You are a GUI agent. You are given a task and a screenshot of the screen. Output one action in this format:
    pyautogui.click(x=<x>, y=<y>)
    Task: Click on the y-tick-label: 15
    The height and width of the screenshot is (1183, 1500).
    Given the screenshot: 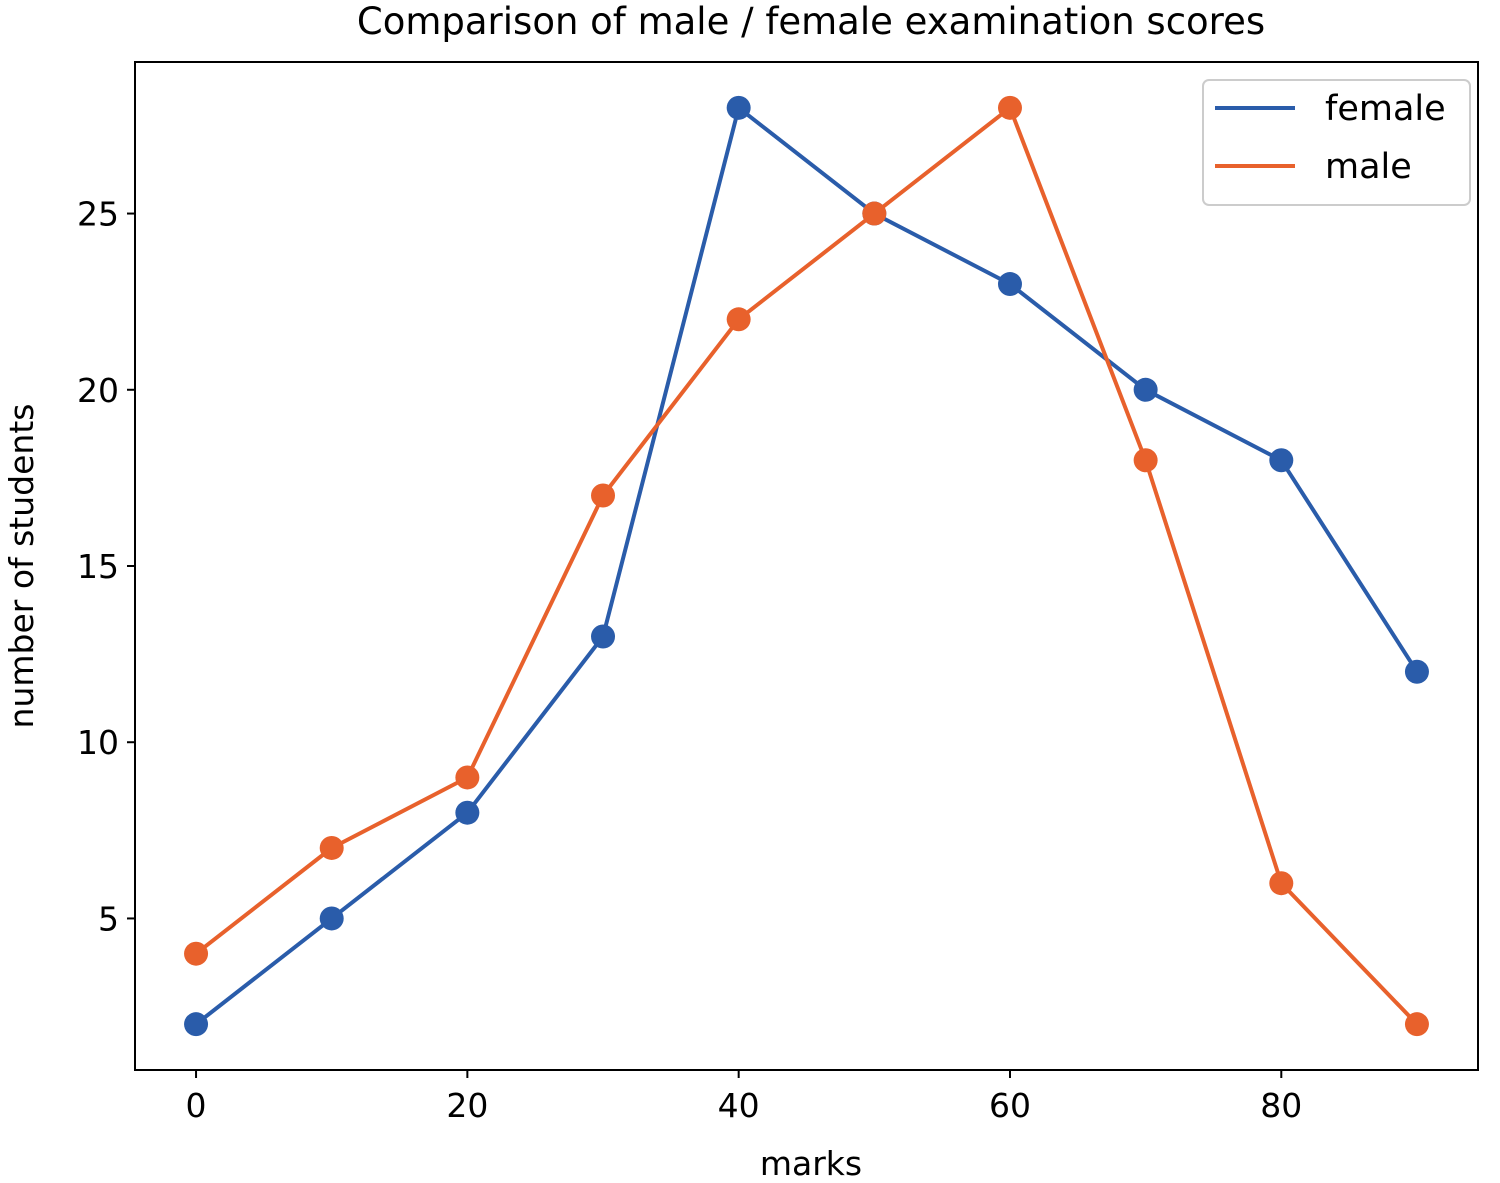 What is the action you would take?
    pyautogui.click(x=98, y=566)
    